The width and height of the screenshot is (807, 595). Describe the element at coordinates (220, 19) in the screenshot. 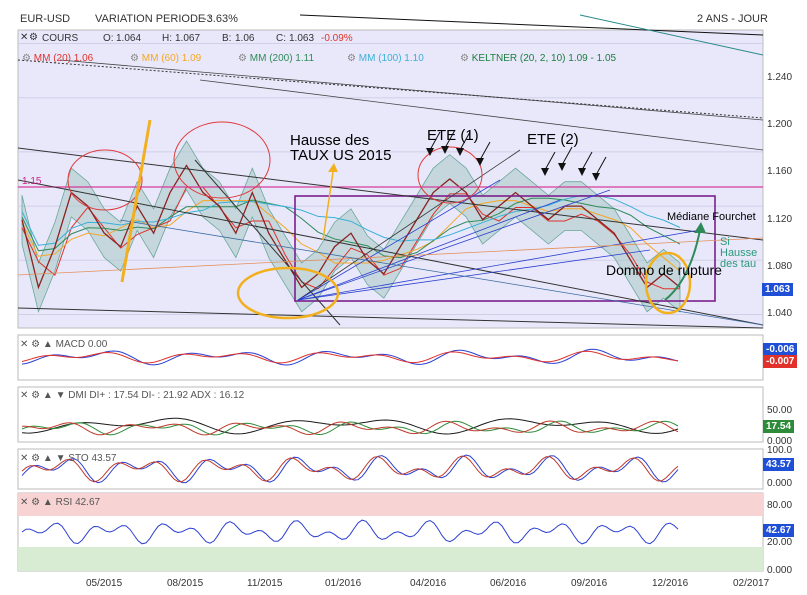

I see `variation-value: -3.63%` at that location.